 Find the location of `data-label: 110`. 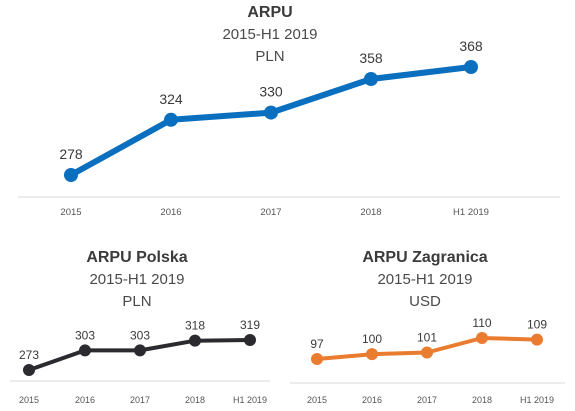

data-label: 110 is located at coordinates (481, 323).